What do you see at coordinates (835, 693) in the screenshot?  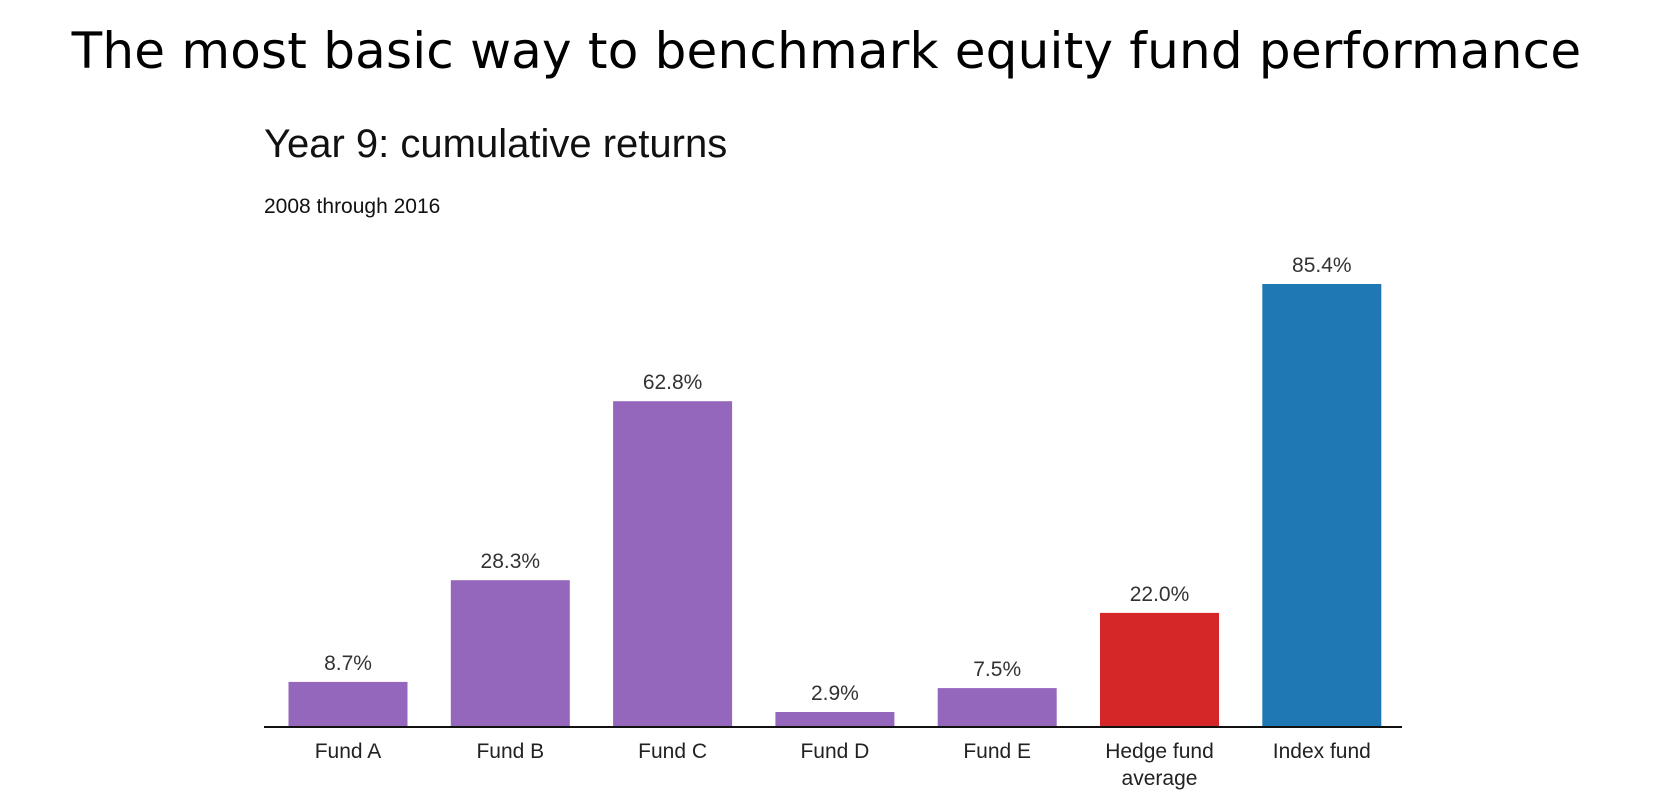 I see `bar-value-label-3: 2.9%` at bounding box center [835, 693].